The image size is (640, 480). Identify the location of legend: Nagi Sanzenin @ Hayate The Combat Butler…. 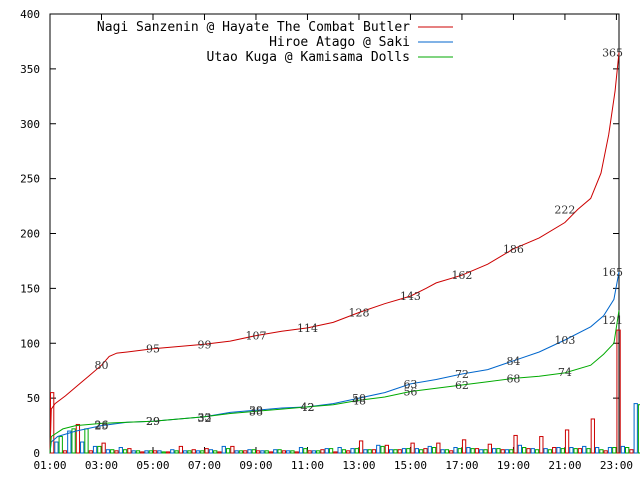
(275, 42).